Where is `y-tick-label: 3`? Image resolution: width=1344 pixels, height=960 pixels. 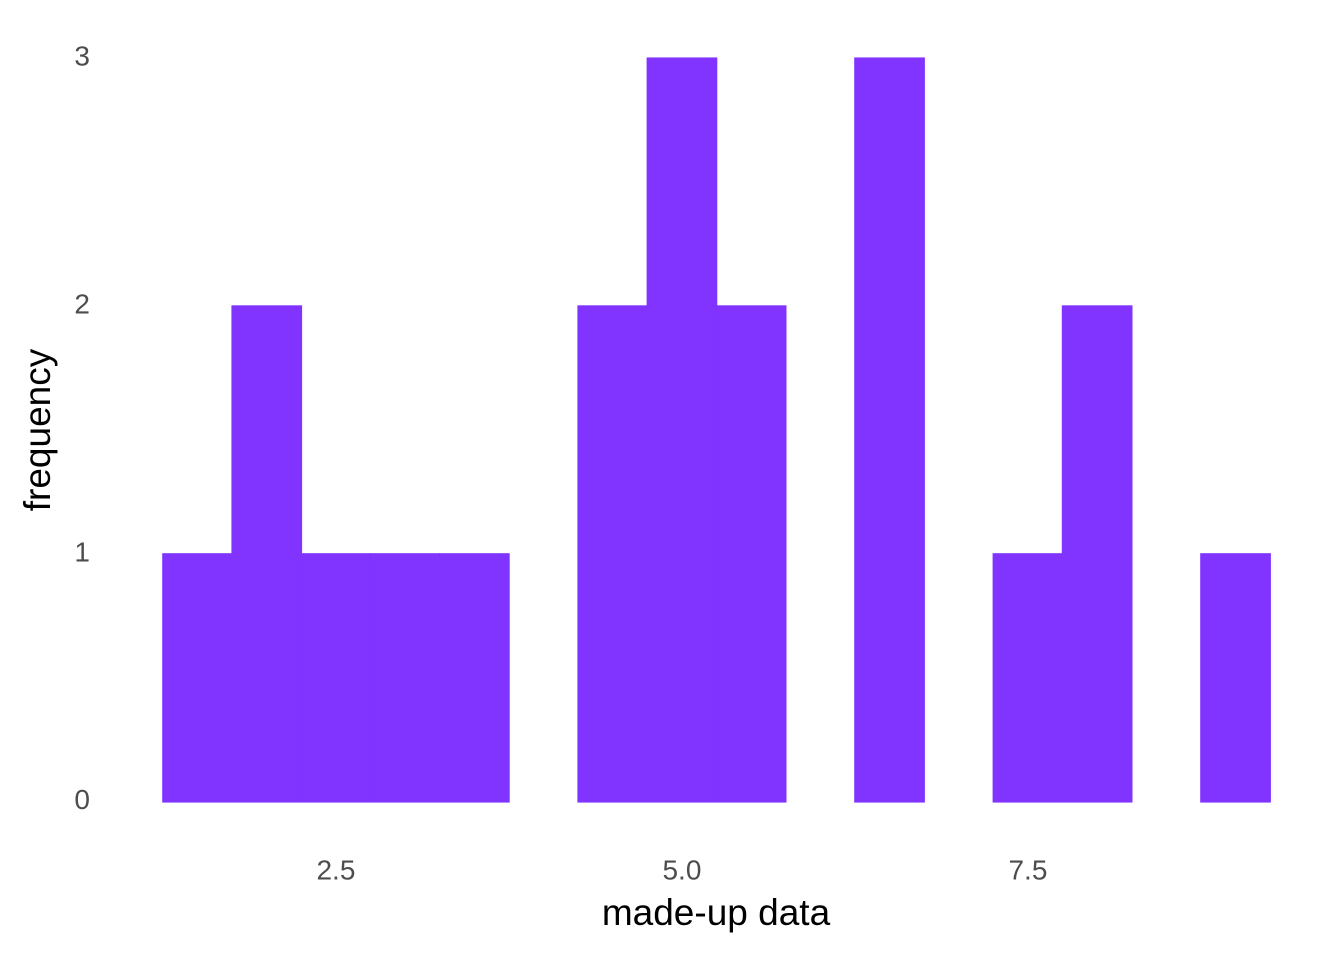 y-tick-label: 3 is located at coordinates (82, 56).